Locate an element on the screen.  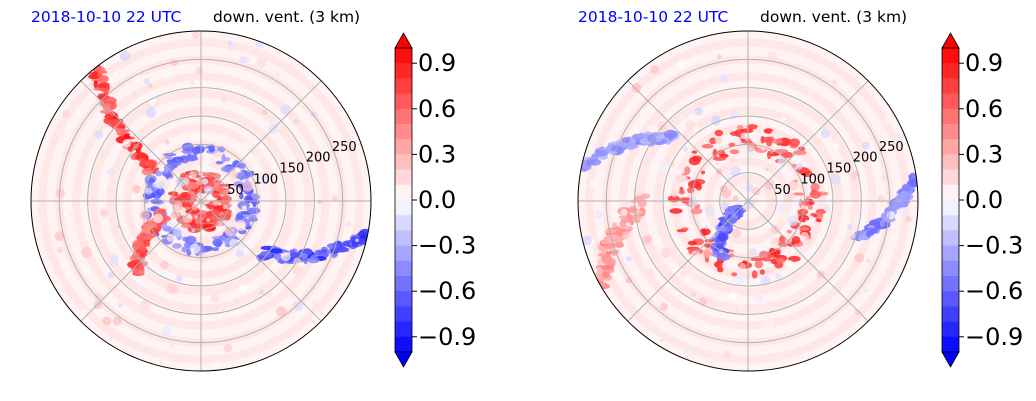
colorbar-tick-label: −0.6 is located at coordinates (994, 291).